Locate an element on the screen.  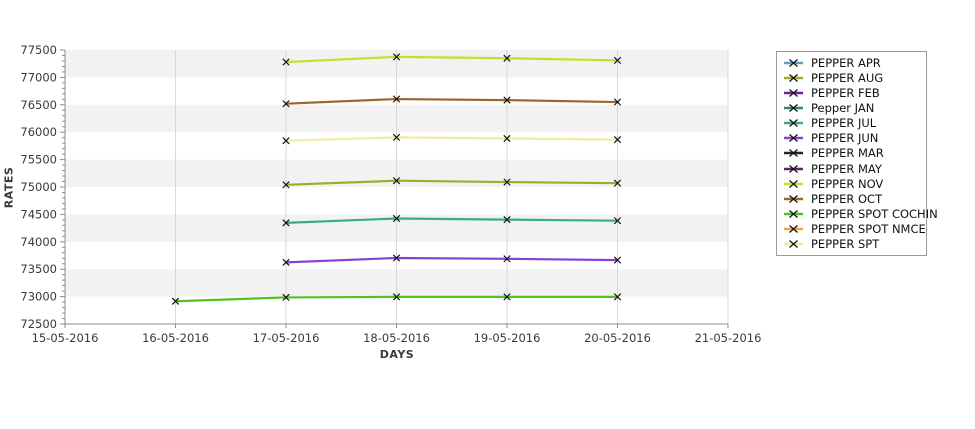
legend-item: PEPPER SPOT NMCE is located at coordinates (855, 229).